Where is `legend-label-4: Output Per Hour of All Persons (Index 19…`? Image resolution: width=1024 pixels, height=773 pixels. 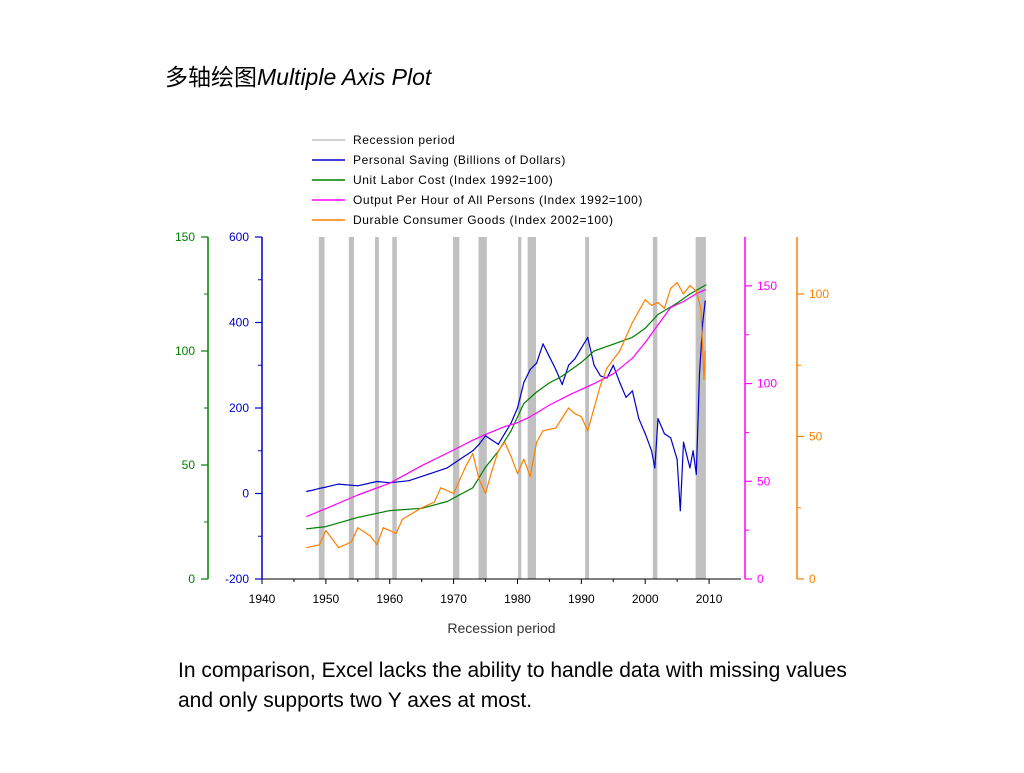 legend-label-4: Output Per Hour of All Persons (Index 19… is located at coordinates (498, 200).